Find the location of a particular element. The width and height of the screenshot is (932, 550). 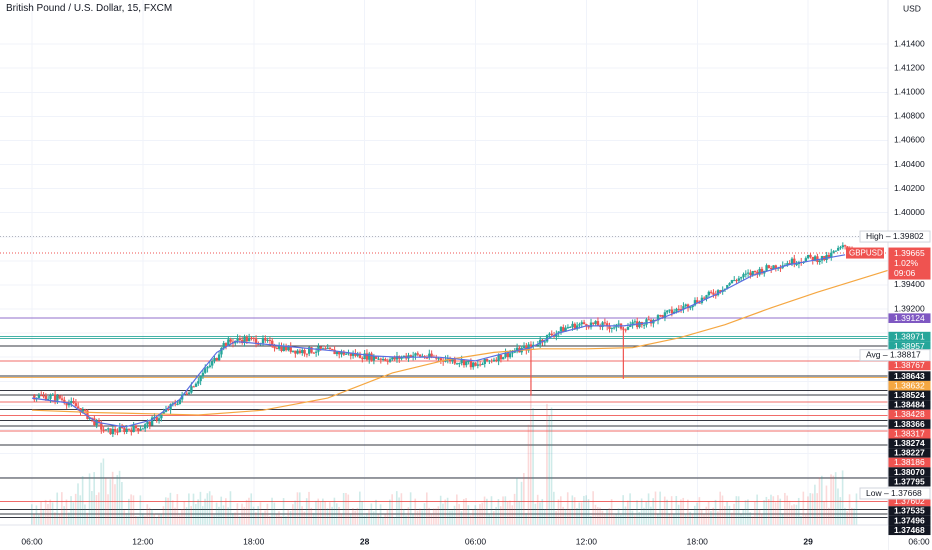

level-tag is located at coordinates (909, 462).